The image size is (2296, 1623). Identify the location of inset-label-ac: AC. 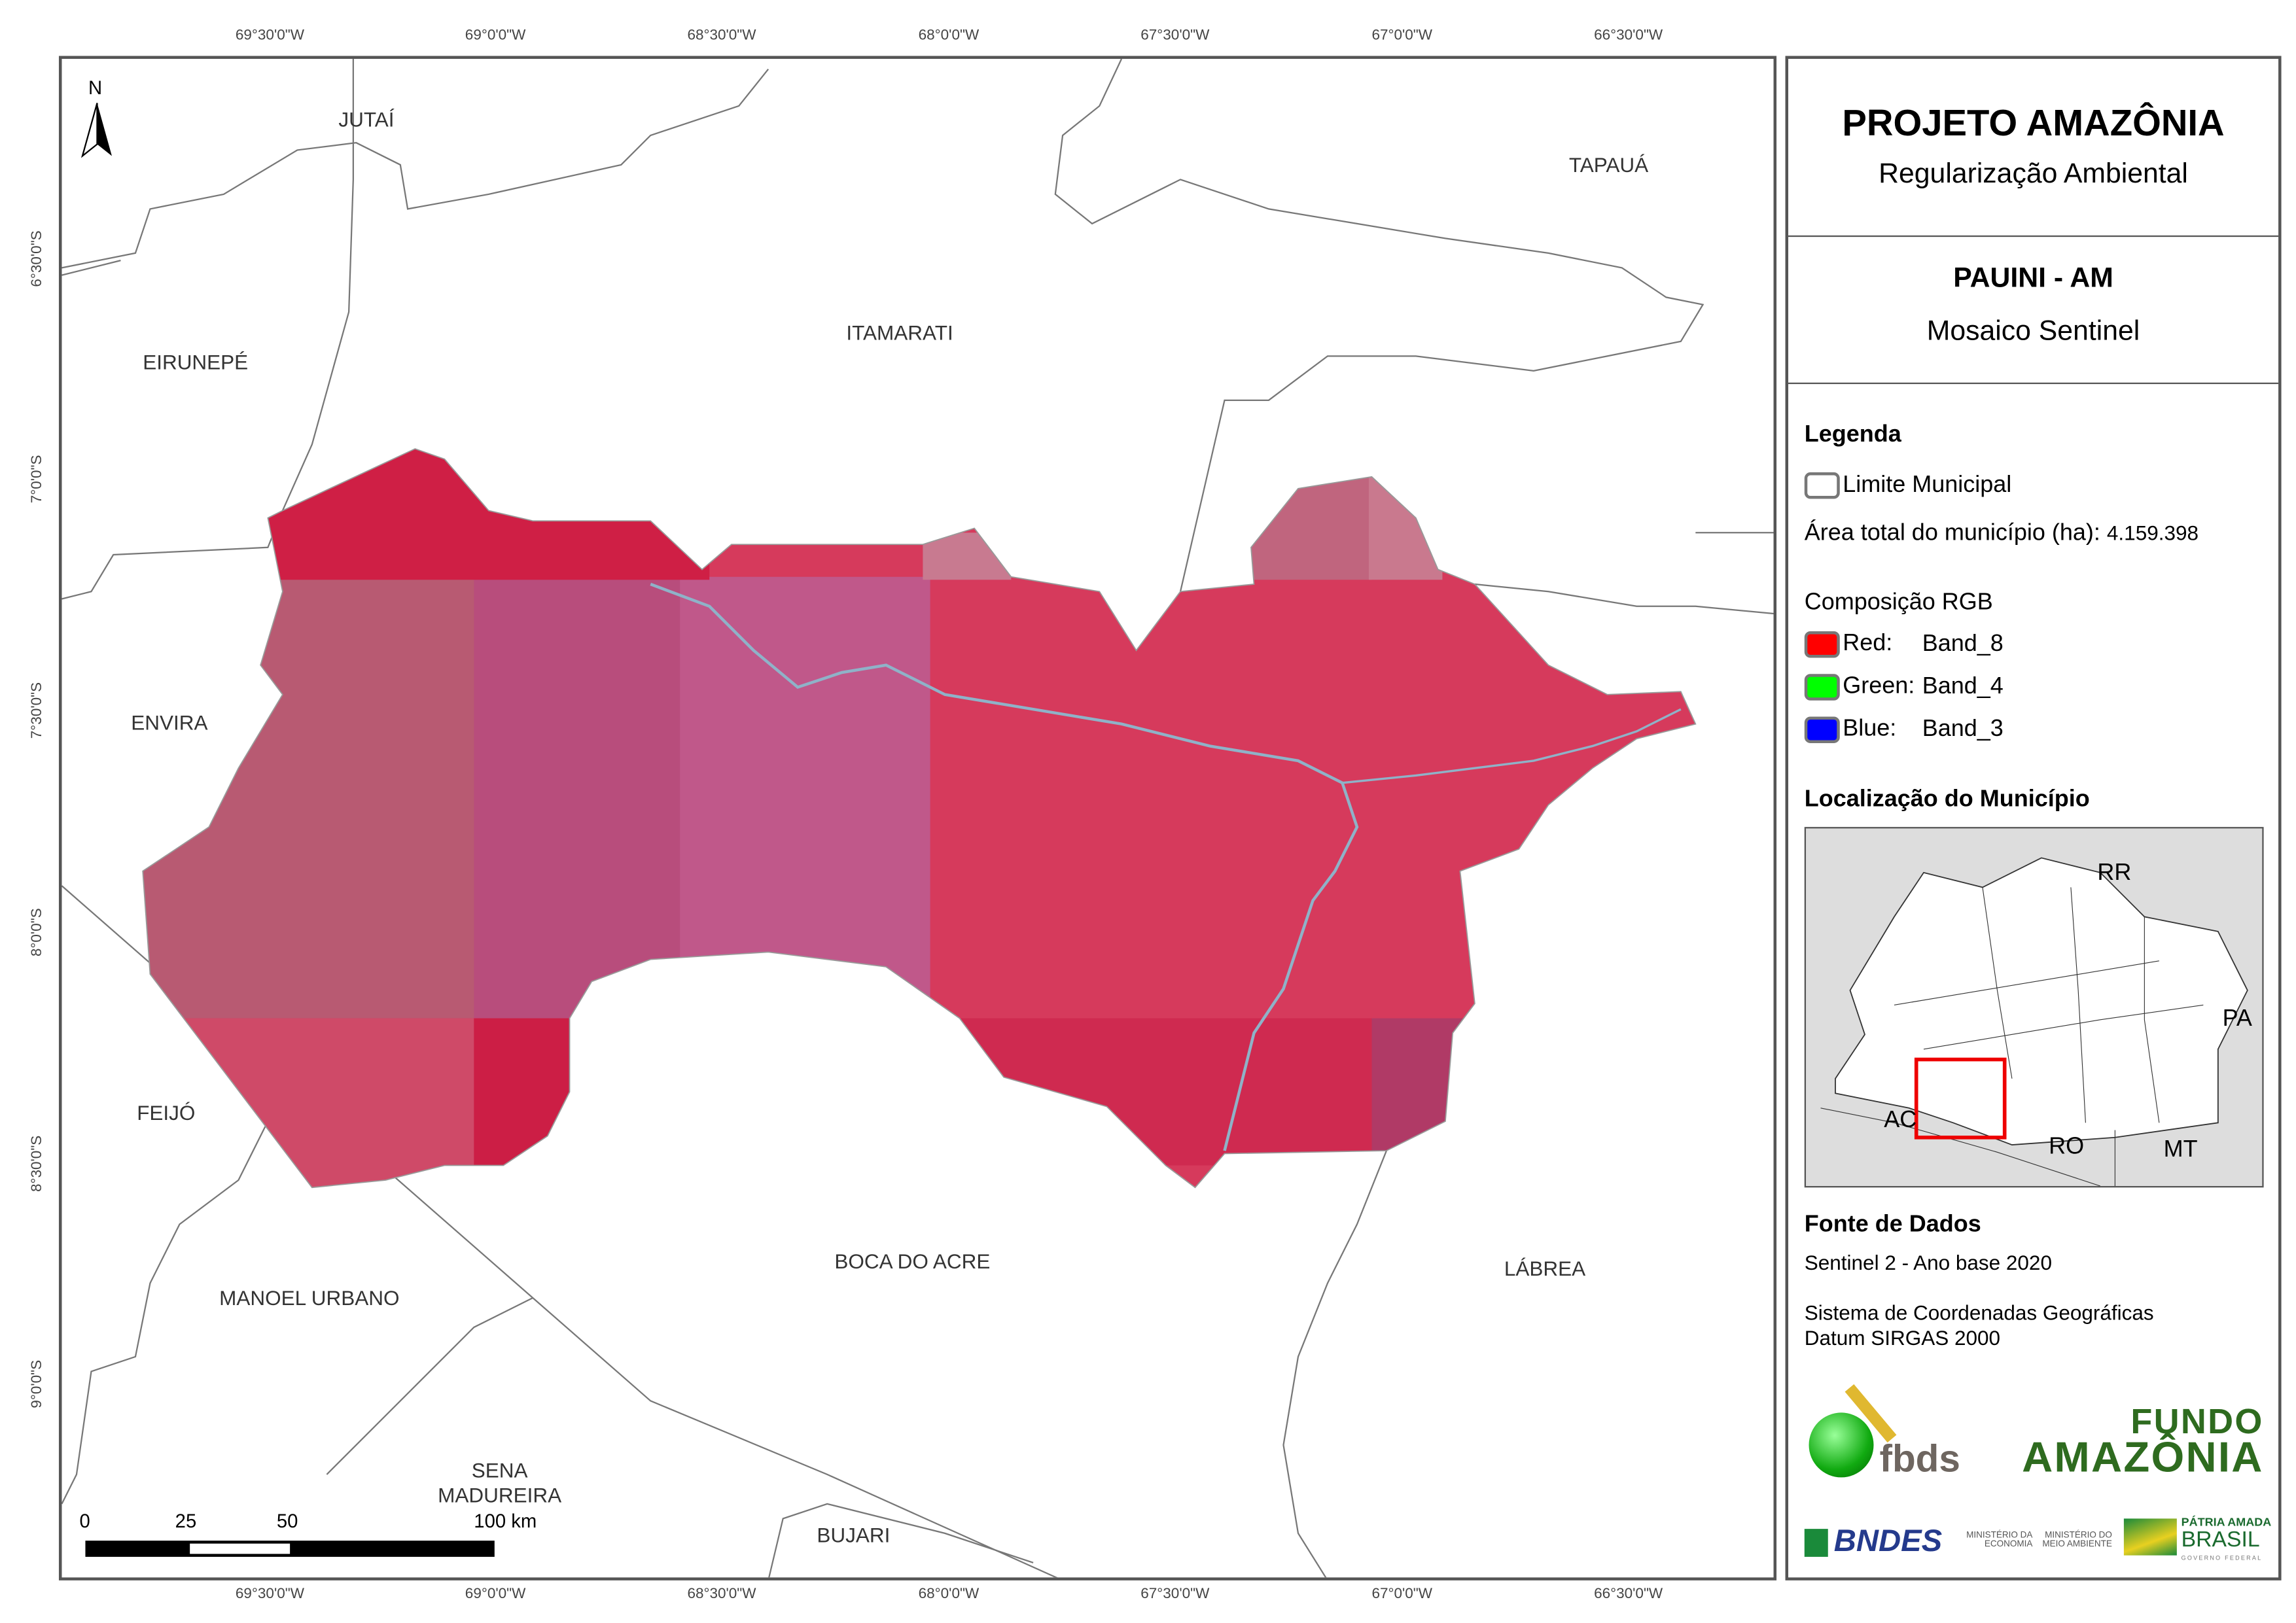
(1900, 1121).